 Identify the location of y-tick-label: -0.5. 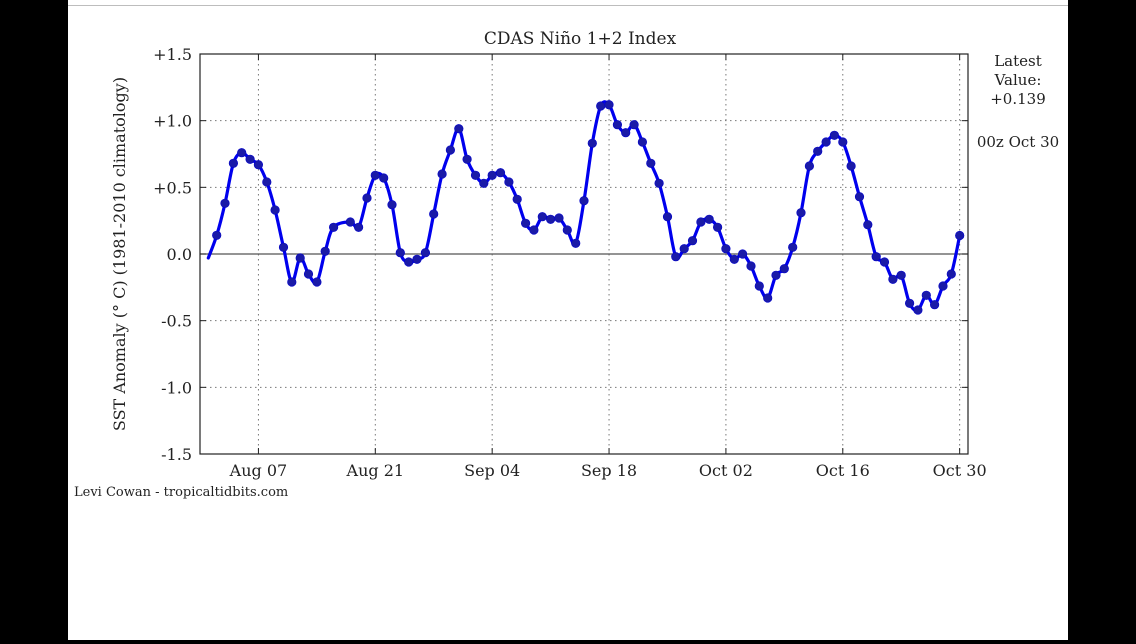
(176, 321).